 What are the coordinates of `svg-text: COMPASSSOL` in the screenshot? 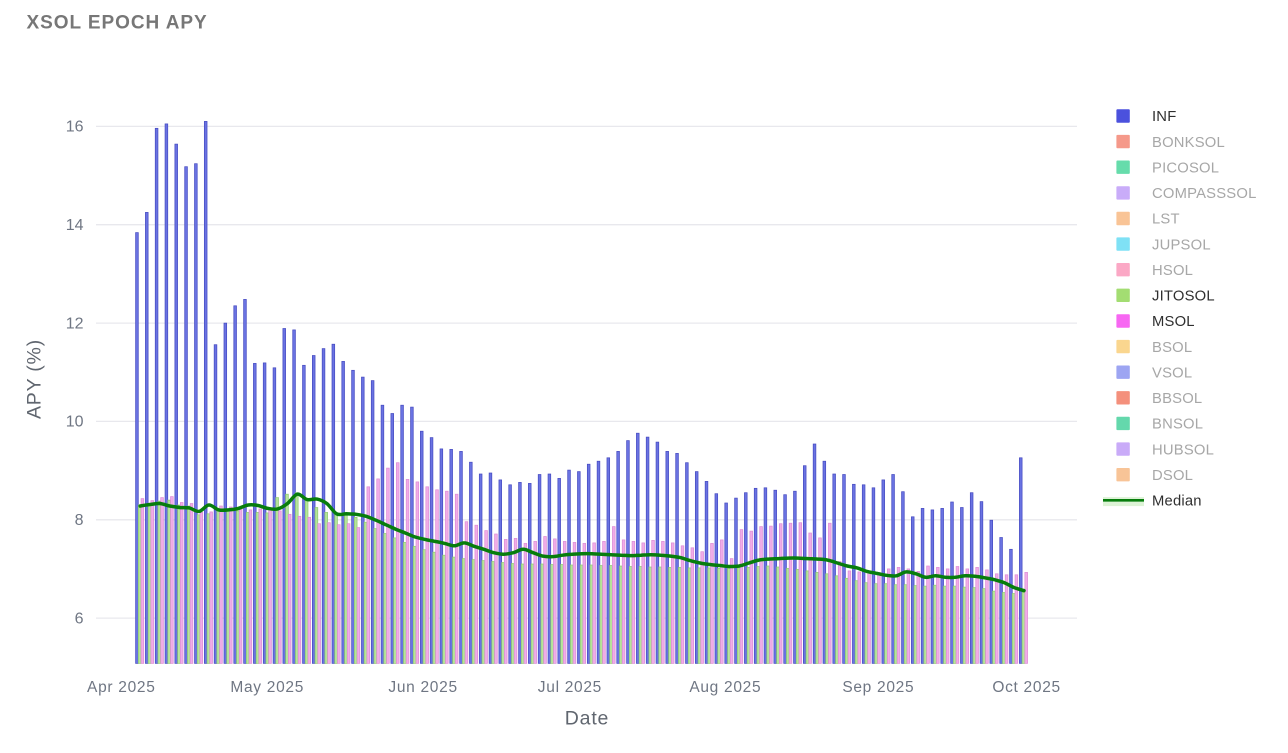 It's located at (1204, 194).